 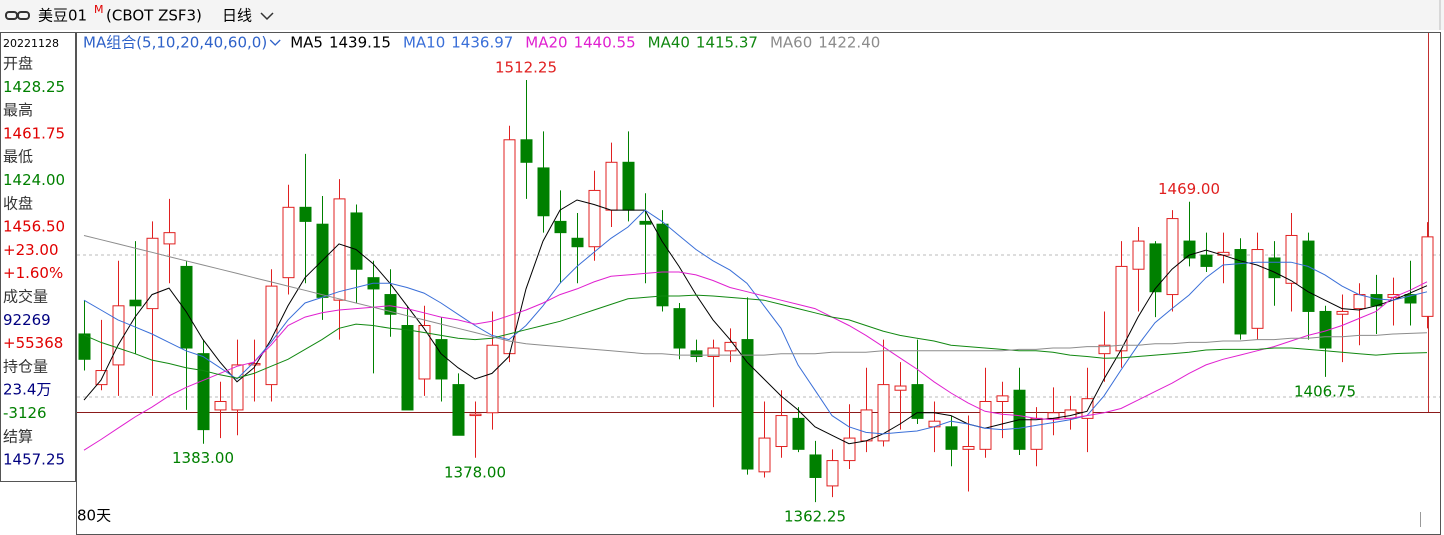 I want to click on legend-name: MA40, so click(x=669, y=43).